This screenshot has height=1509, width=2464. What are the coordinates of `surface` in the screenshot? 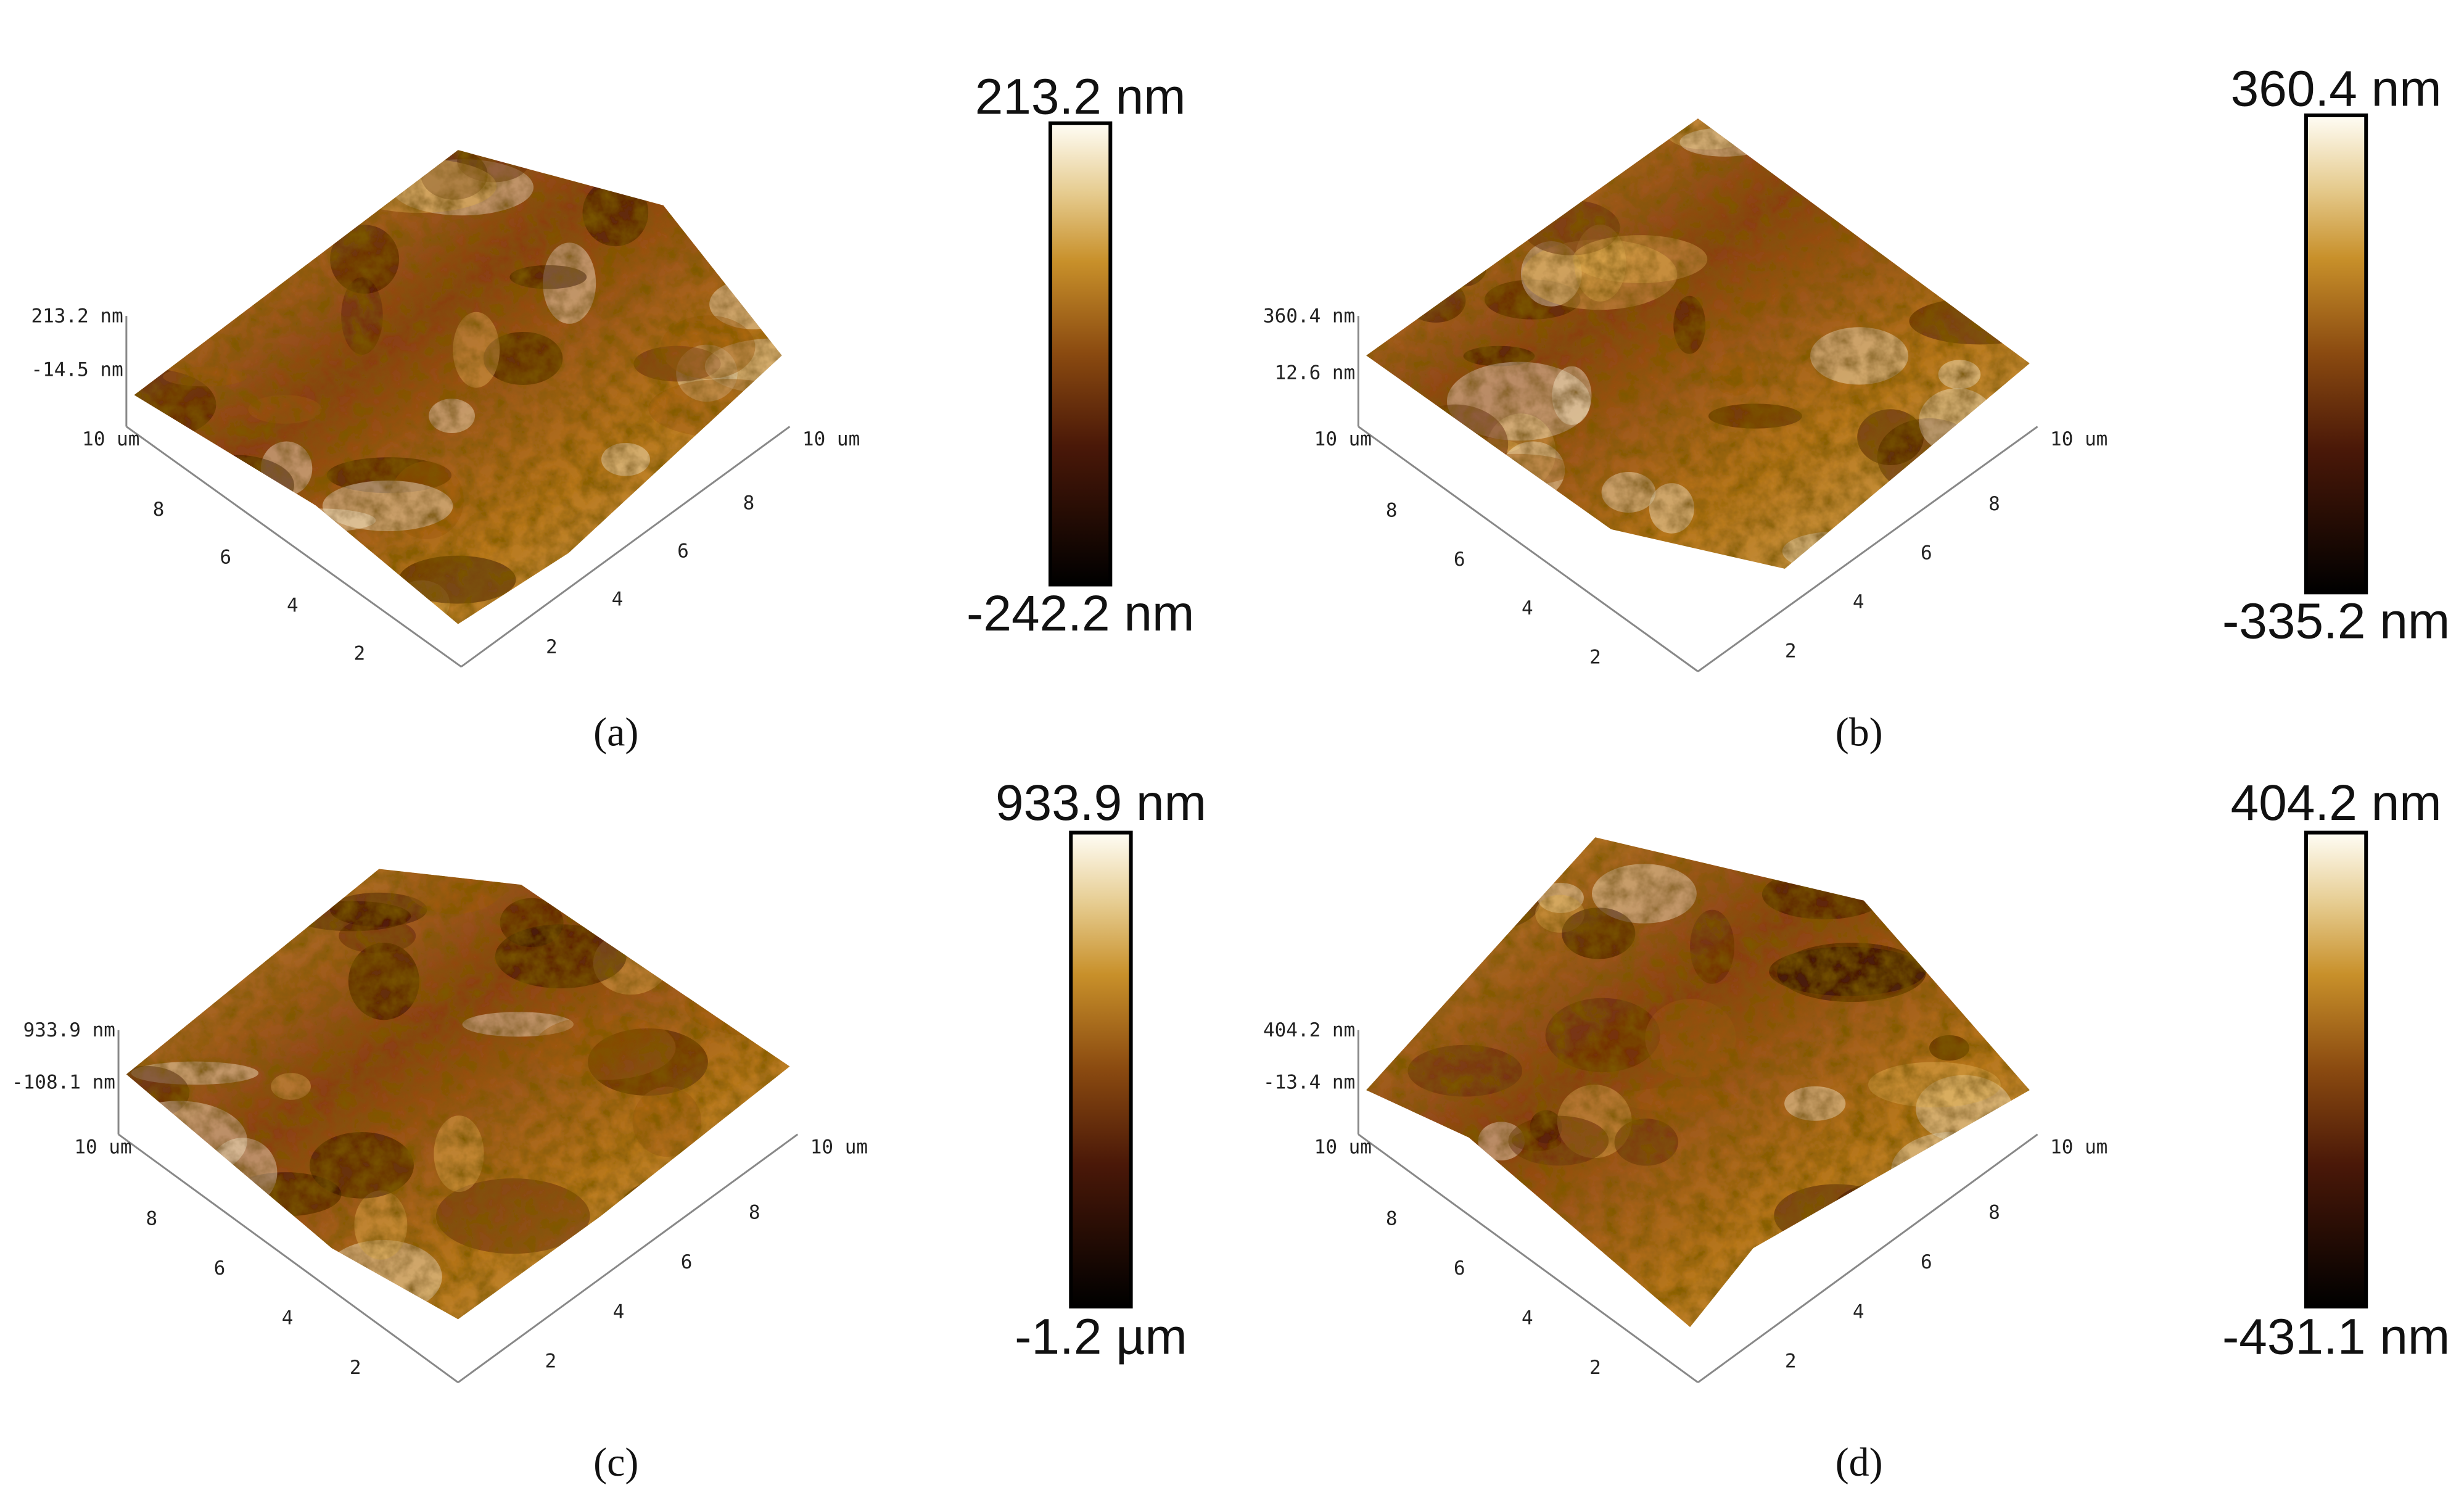 It's located at (1698, 344).